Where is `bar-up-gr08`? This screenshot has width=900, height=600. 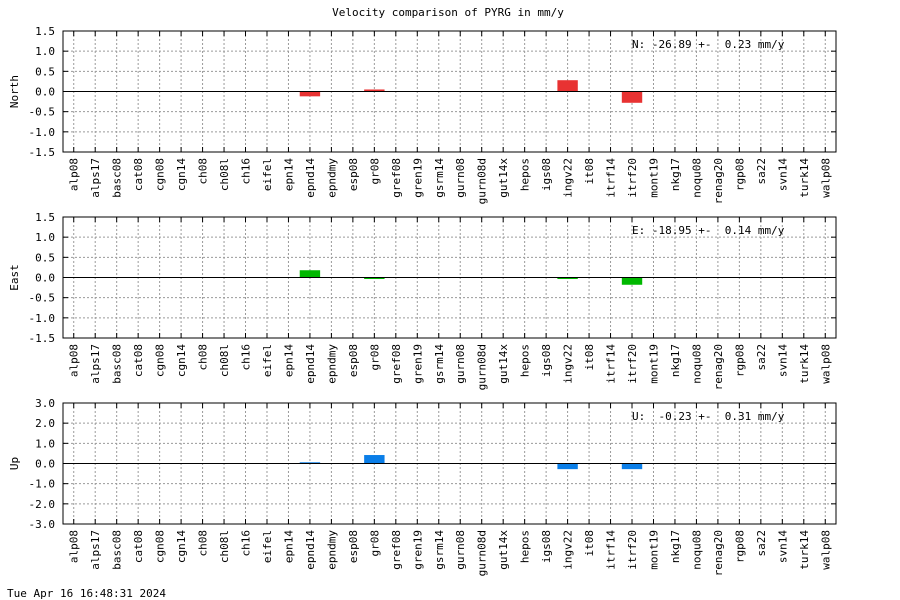 bar-up-gr08 is located at coordinates (374, 459).